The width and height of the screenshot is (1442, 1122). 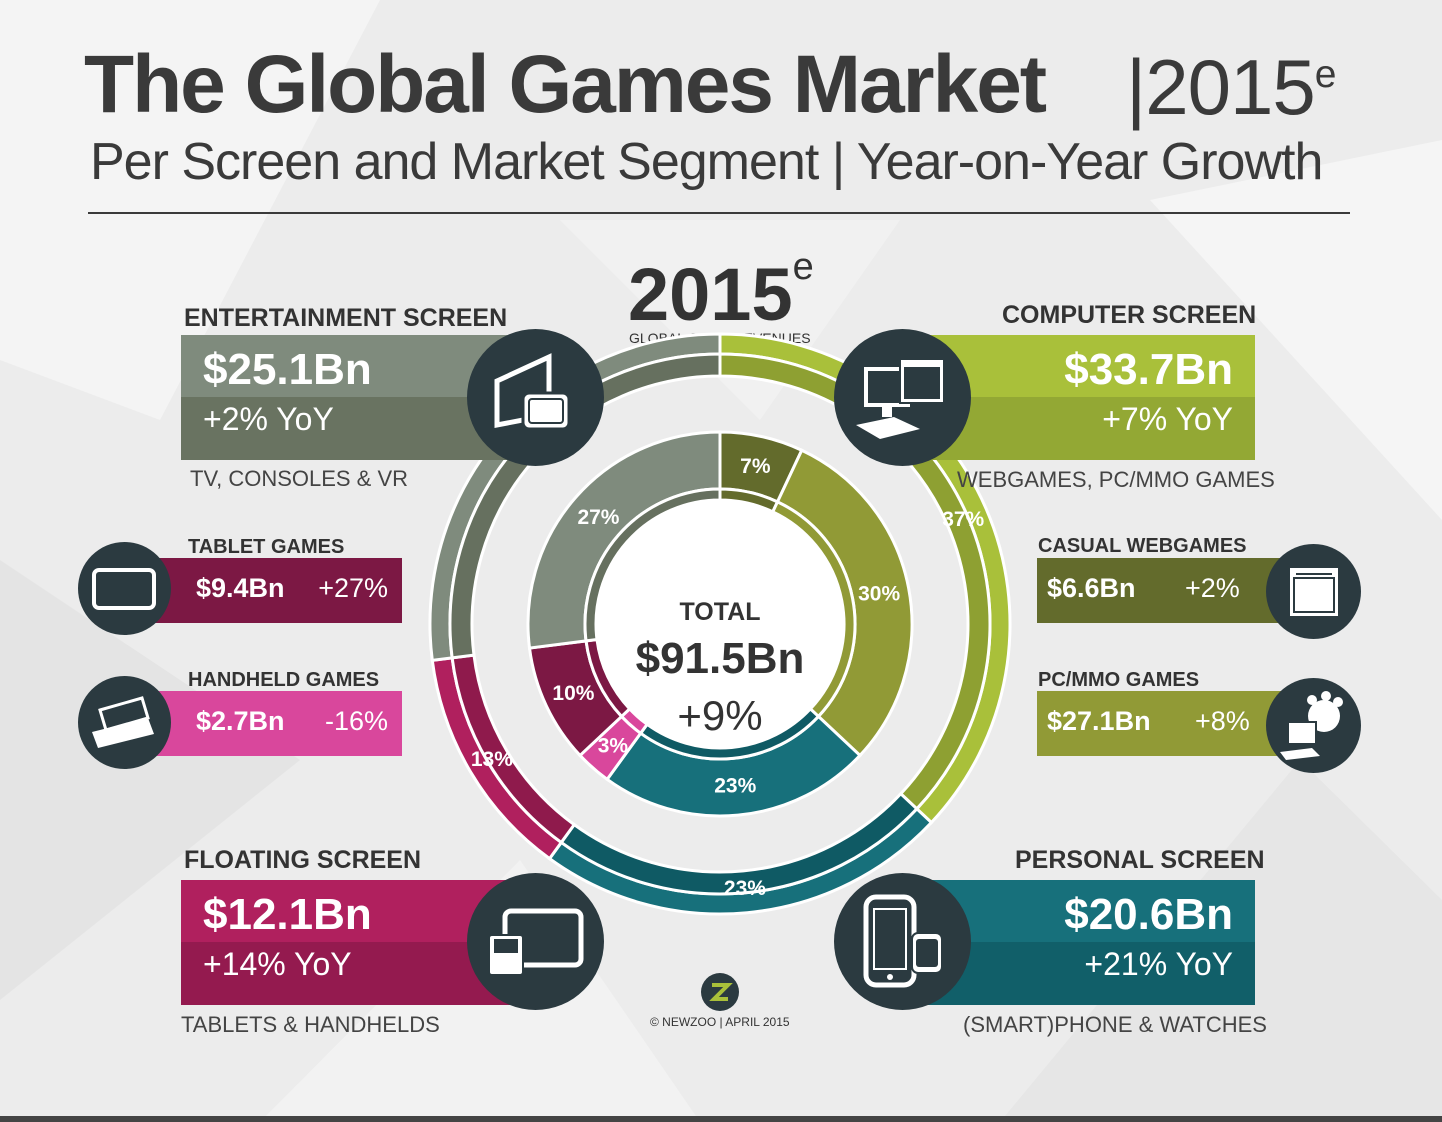 What do you see at coordinates (268, 419) in the screenshot?
I see `entertainment-yoy: +2% YoY` at bounding box center [268, 419].